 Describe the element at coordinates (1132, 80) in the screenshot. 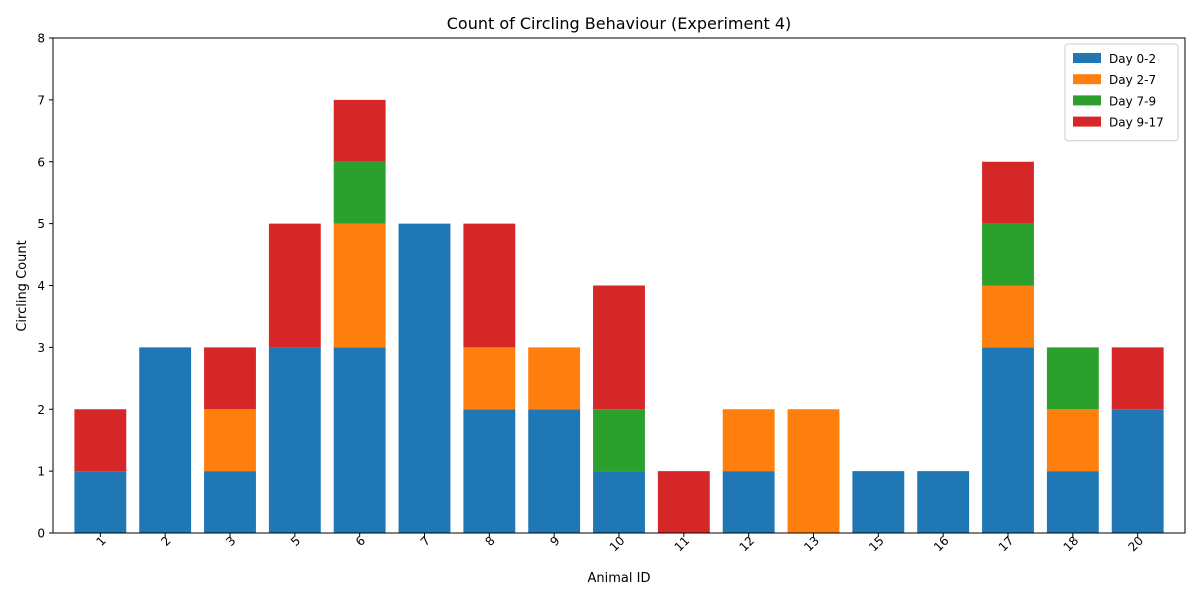

I see `legend-label: Day 2-7` at that location.